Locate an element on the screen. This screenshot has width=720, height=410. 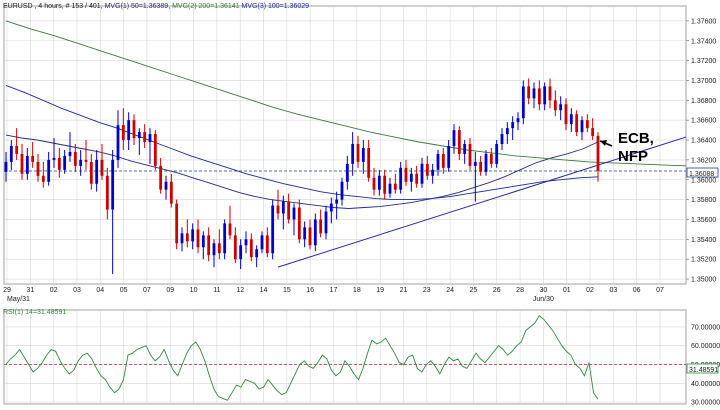
y-tick-label: 1.37000 is located at coordinates (703, 81).